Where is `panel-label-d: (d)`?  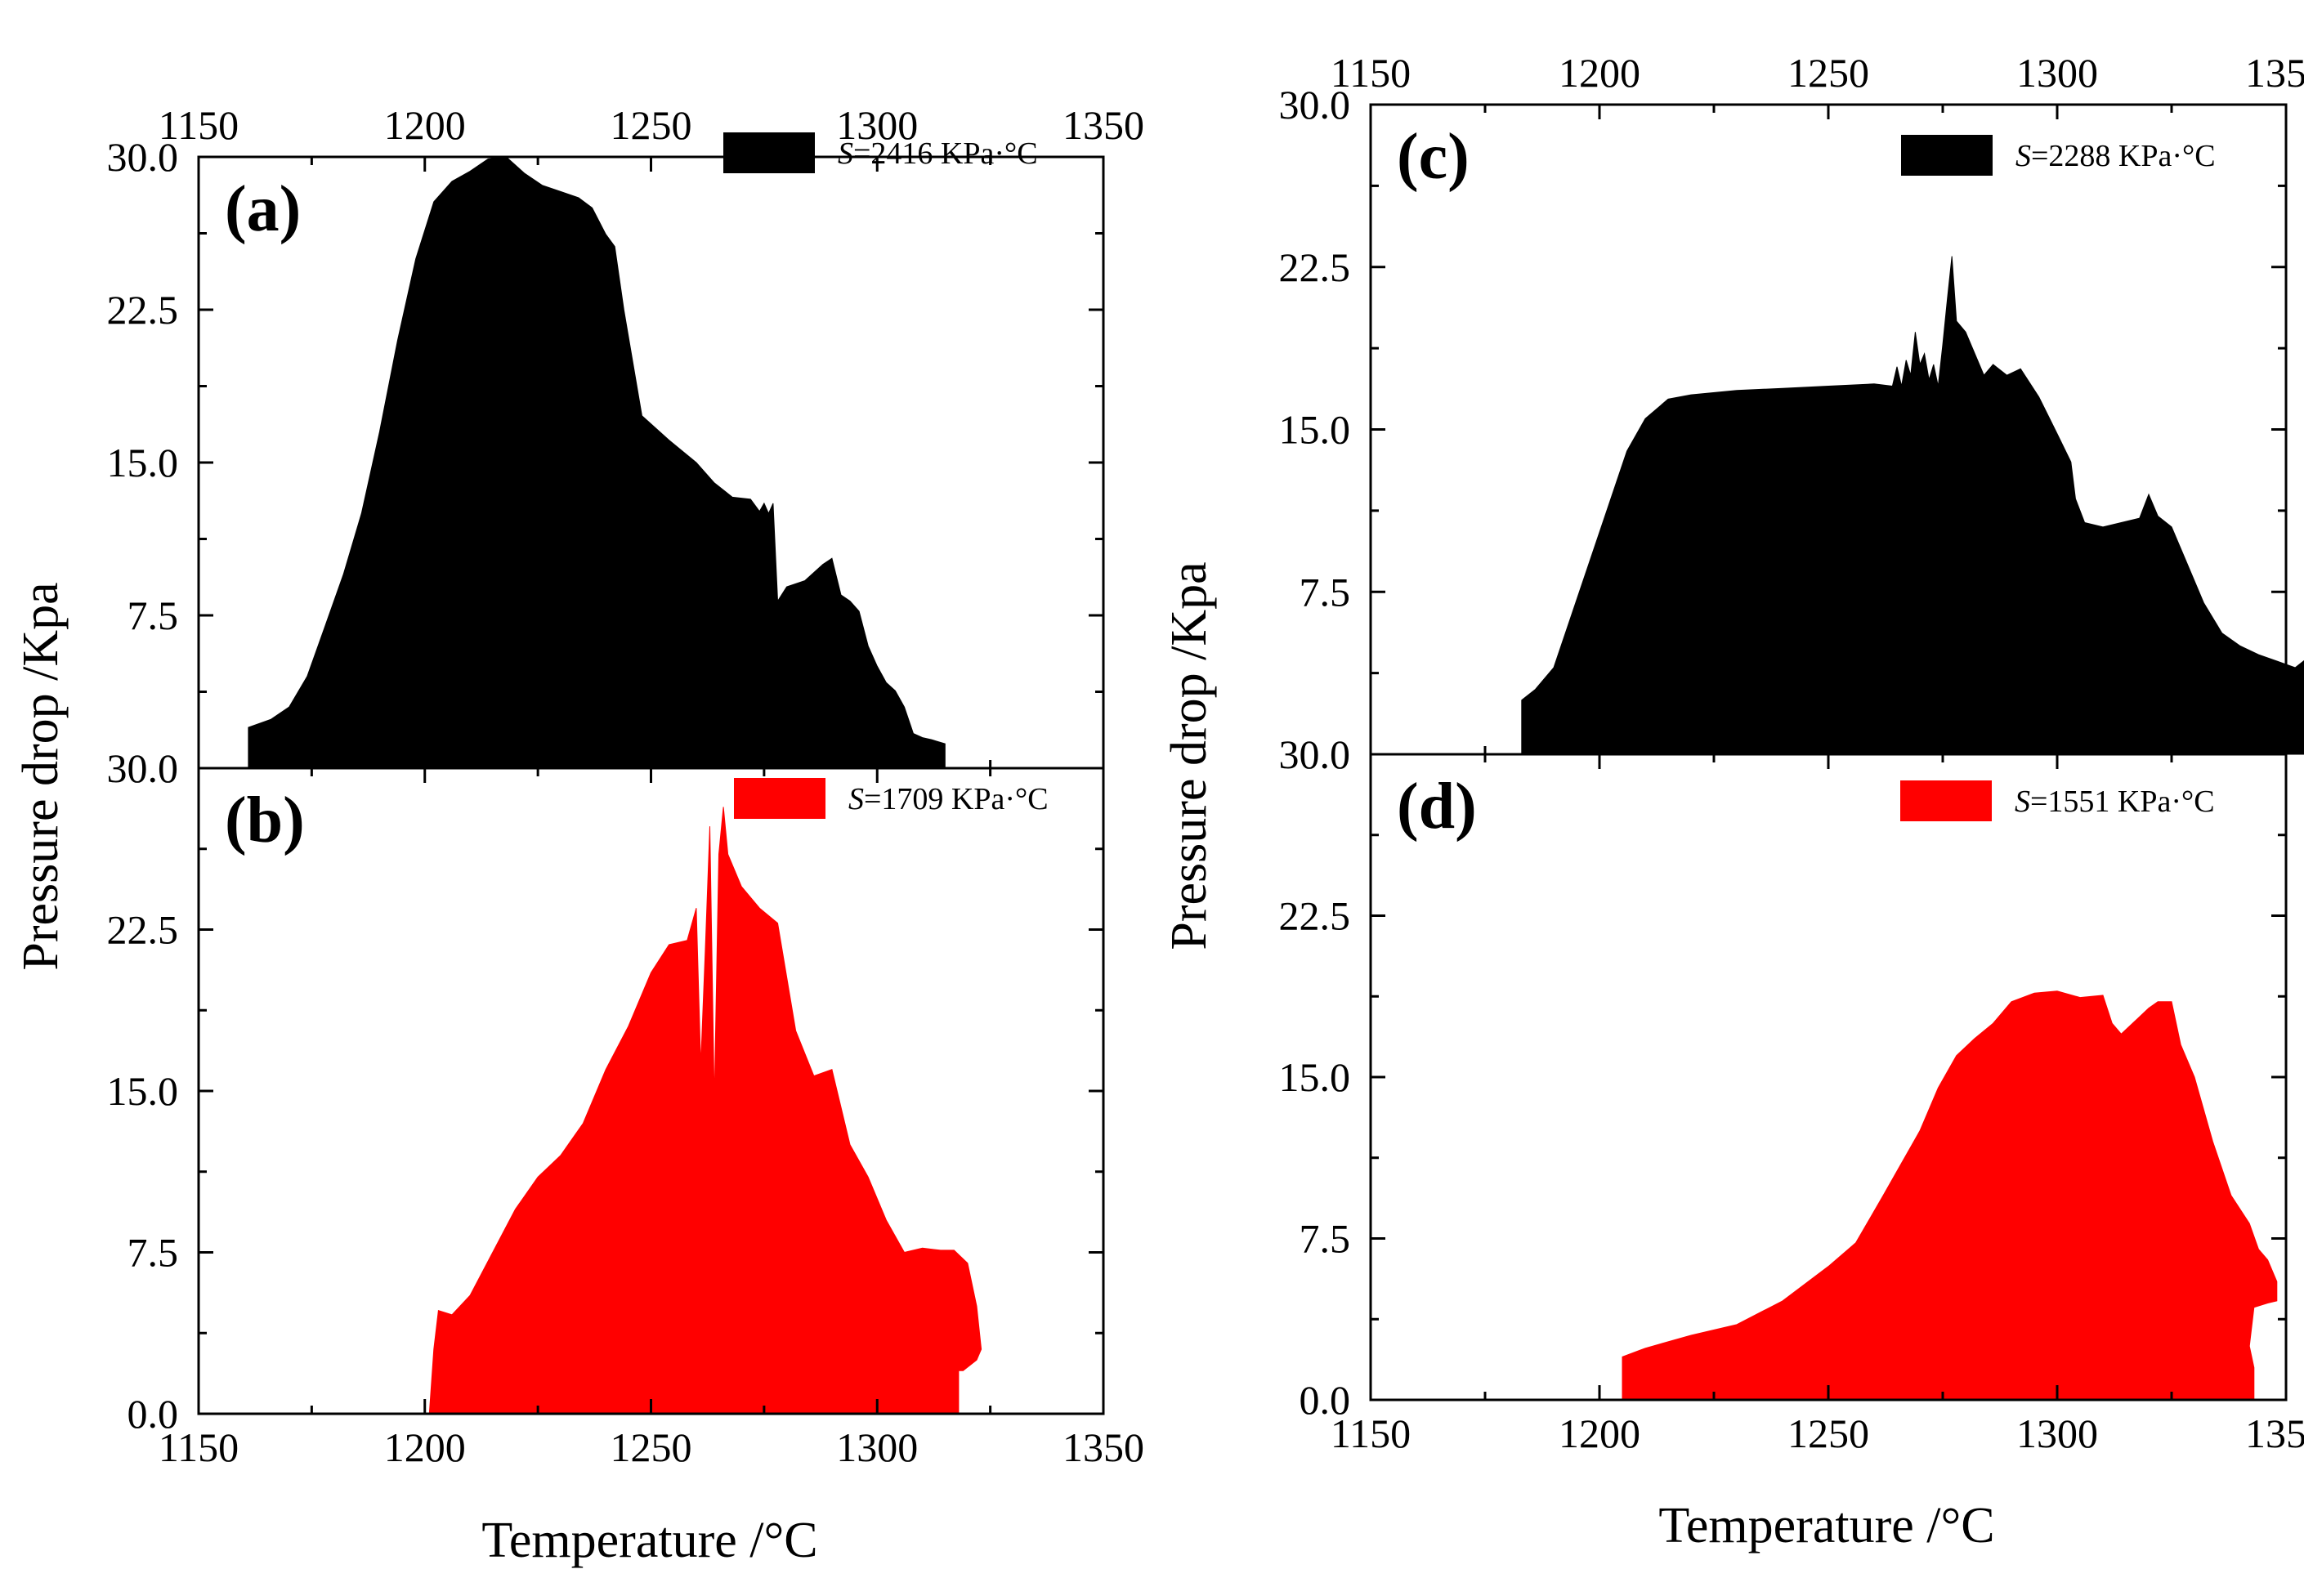
panel-label-d: (d) is located at coordinates (1437, 807).